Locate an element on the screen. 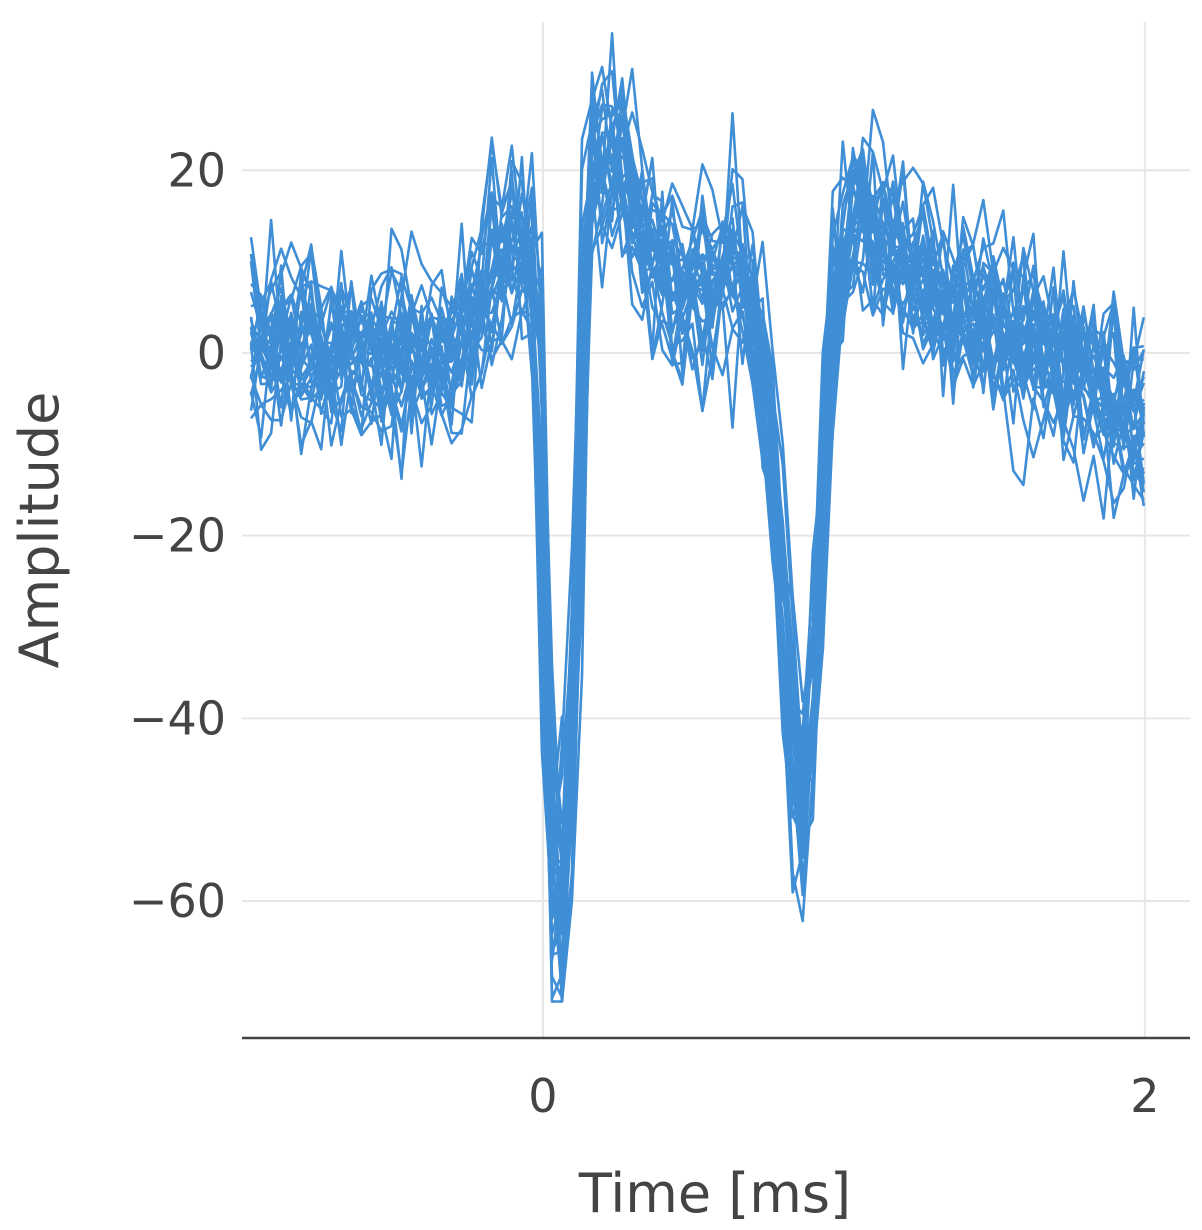 The image size is (1202, 1230). y-tick-labels: 20 0 −20 −40 −60 is located at coordinates (177, 535).